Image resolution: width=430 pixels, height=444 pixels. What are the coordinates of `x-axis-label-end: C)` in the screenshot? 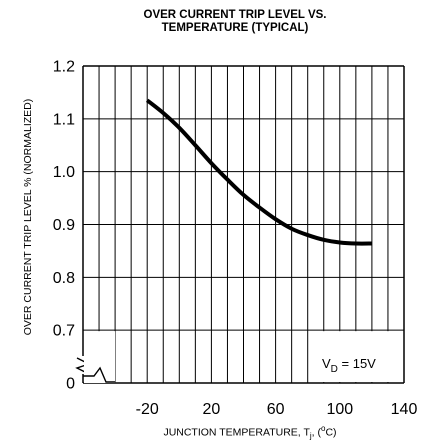 It's located at (331, 432).